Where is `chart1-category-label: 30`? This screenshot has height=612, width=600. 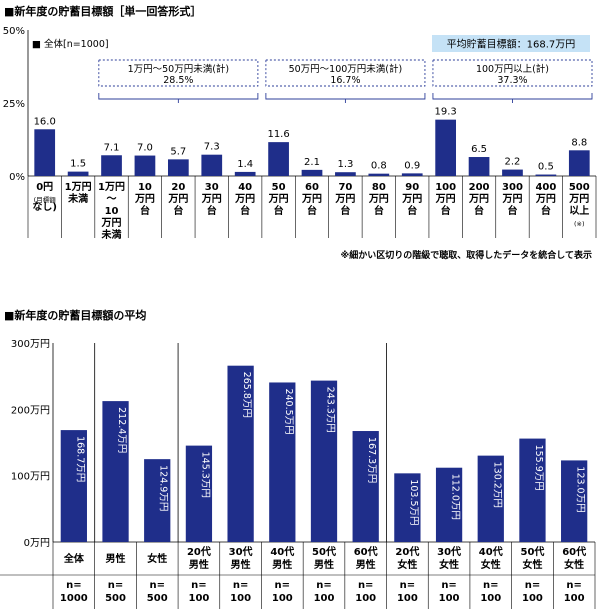
chart1-category-label: 30 is located at coordinates (212, 187).